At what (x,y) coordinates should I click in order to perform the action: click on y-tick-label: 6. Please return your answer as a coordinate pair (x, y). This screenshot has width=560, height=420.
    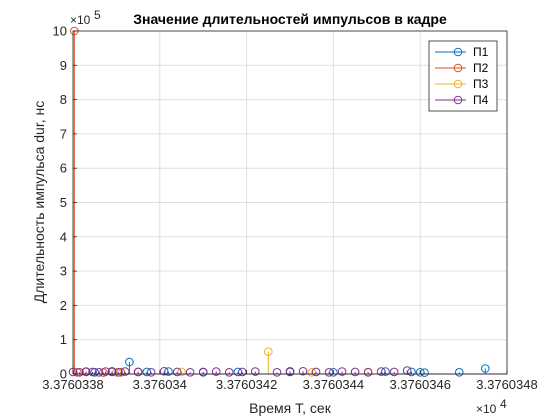
    Looking at the image, I should click on (63, 168).